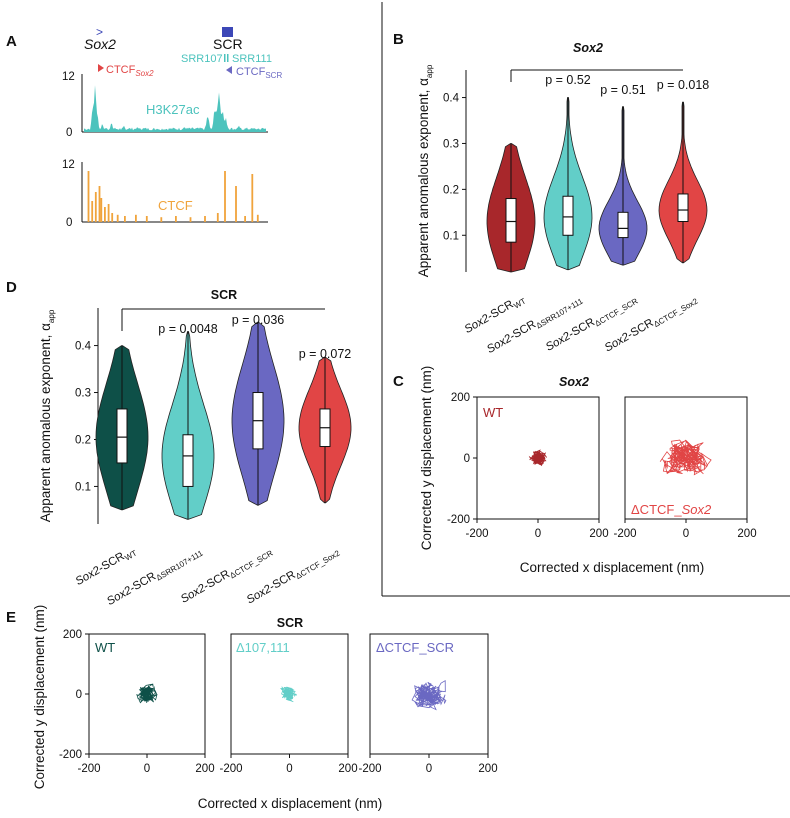 This screenshot has width=790, height=818. I want to click on h3k27ac-track-label: H3K27ac, so click(173, 109).